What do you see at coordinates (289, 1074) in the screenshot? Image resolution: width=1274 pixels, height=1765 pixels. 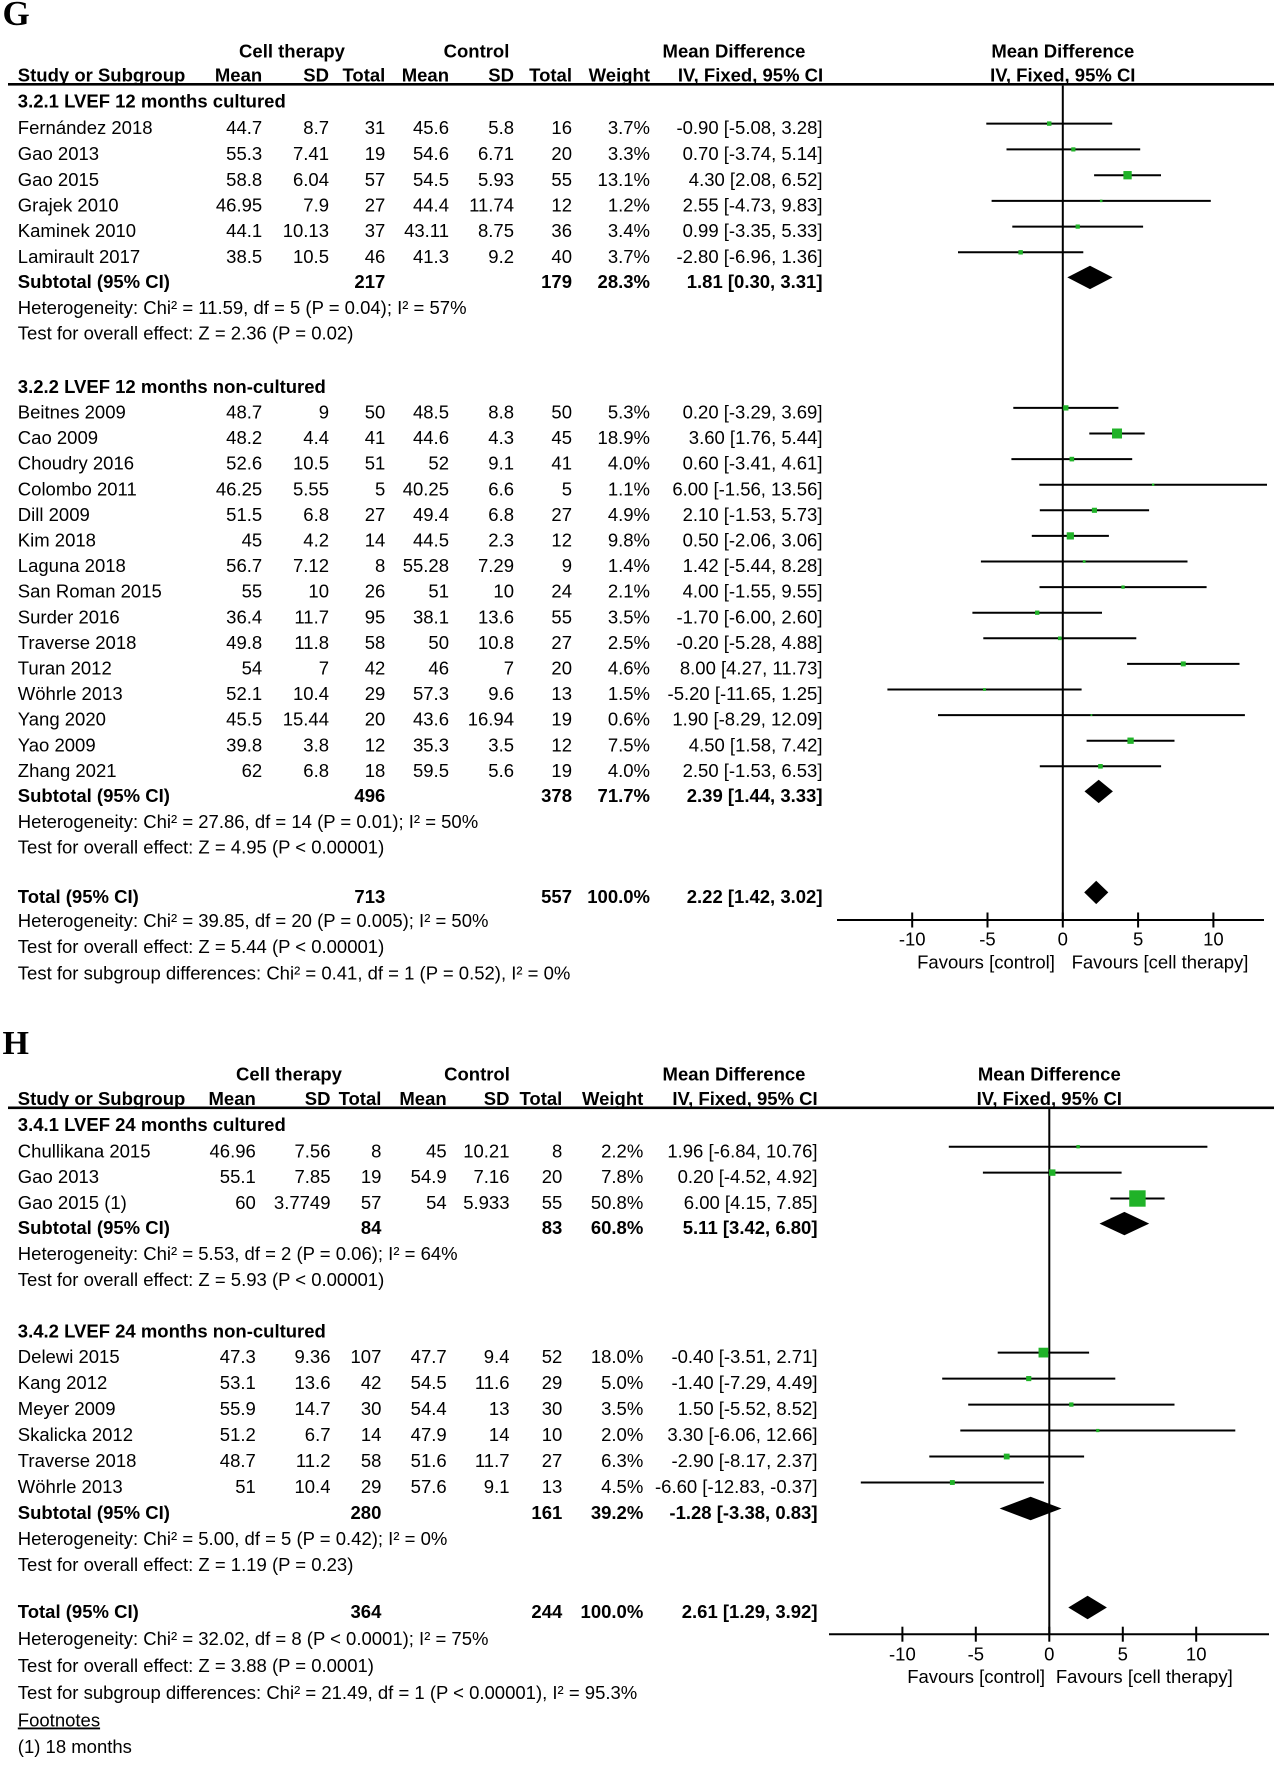 I see `svg-text: Cell therapy` at bounding box center [289, 1074].